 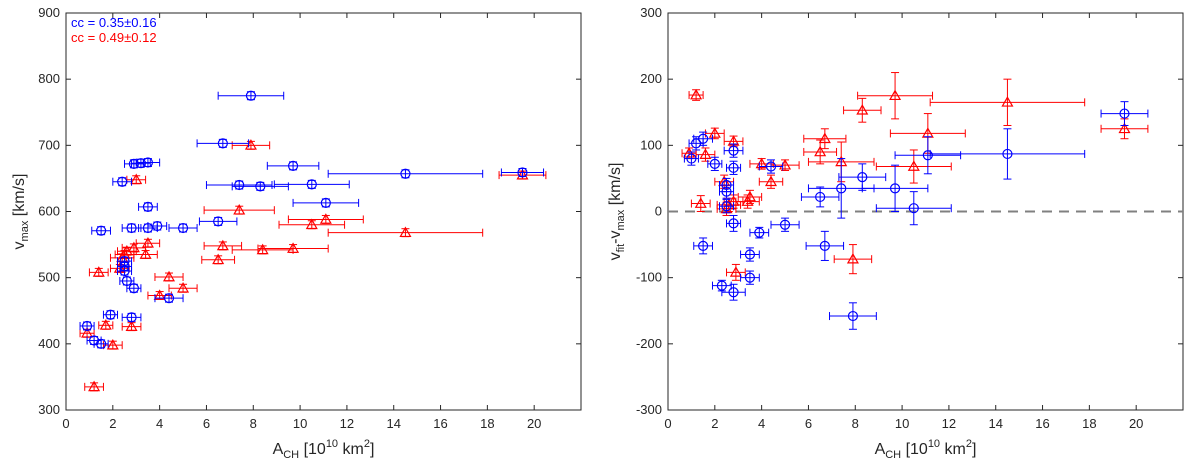 What do you see at coordinates (714, 423) in the screenshot?
I see `x-tick-label: 2` at bounding box center [714, 423].